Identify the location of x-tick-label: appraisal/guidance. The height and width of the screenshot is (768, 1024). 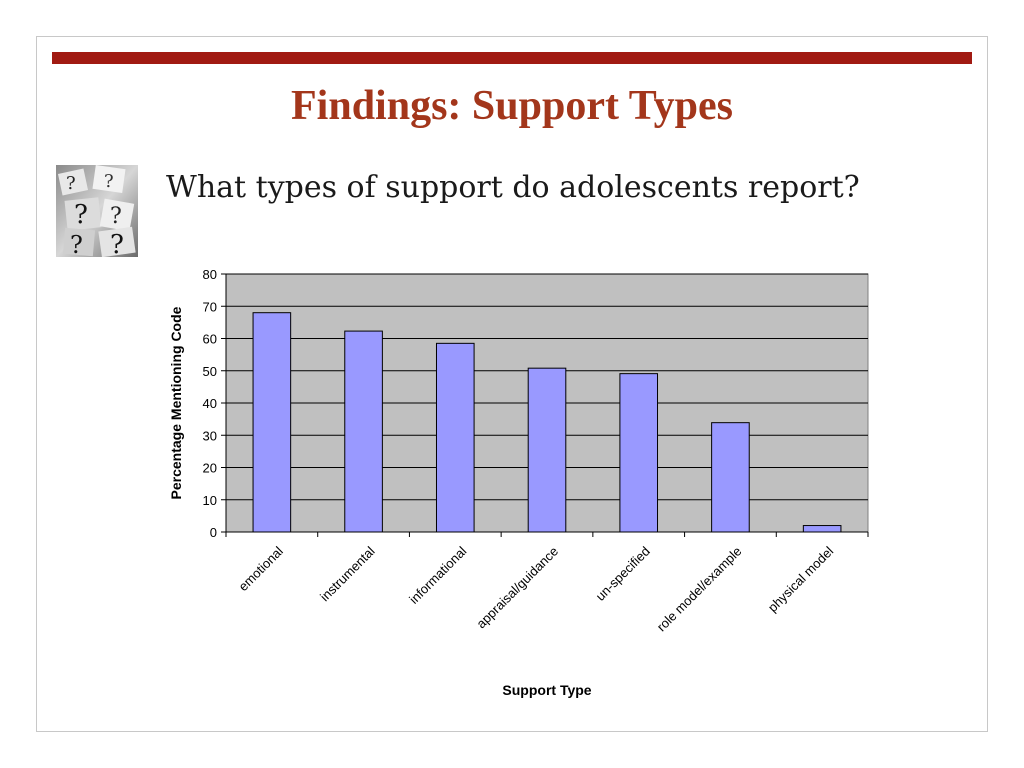
(517, 588).